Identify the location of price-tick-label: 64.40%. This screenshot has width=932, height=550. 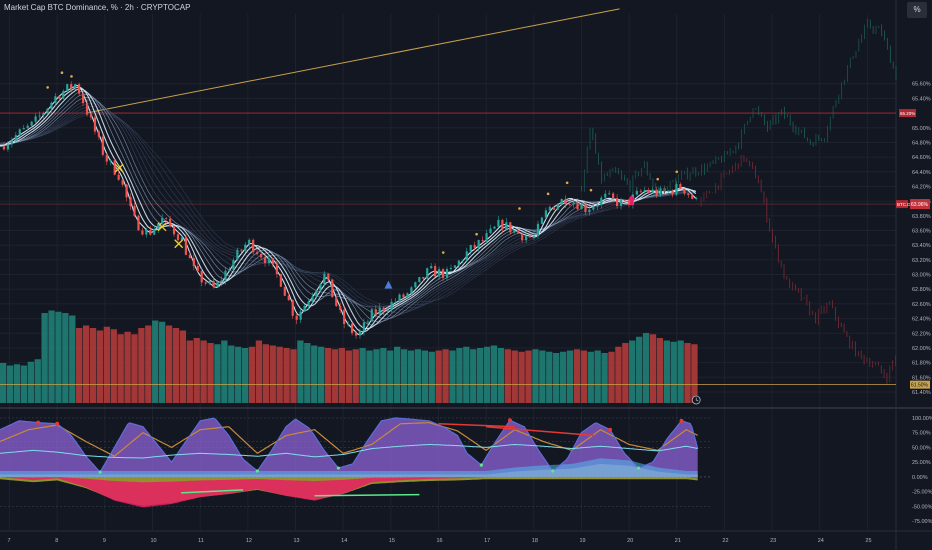
(921, 173).